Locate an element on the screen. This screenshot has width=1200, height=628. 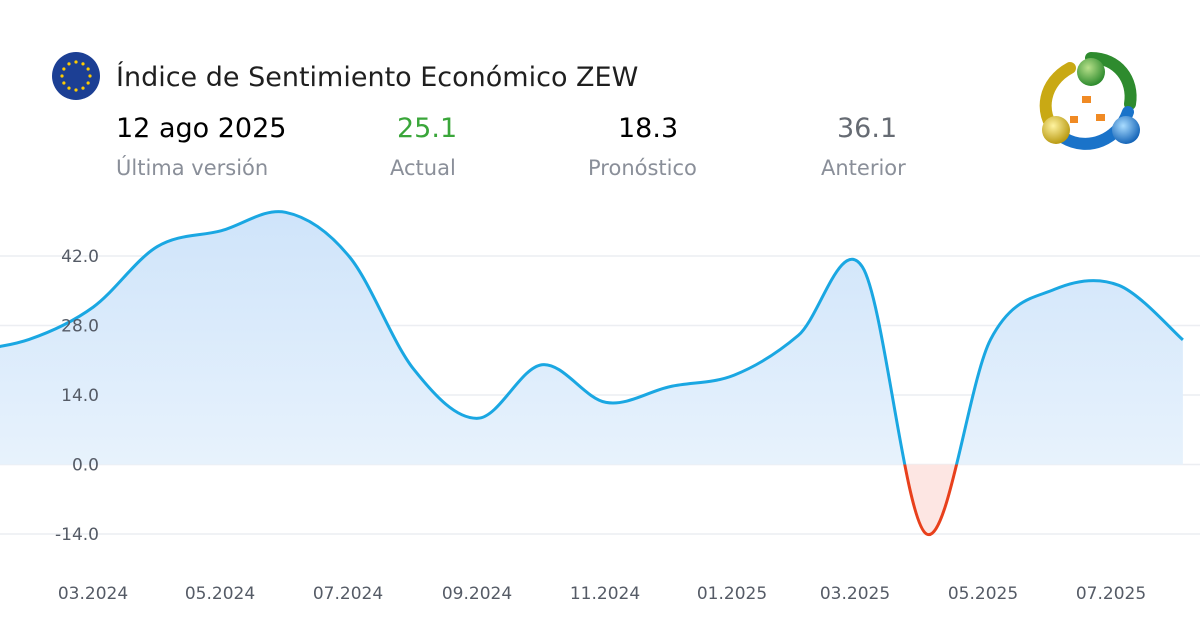
previous-label: Anterior is located at coordinates (863, 168).